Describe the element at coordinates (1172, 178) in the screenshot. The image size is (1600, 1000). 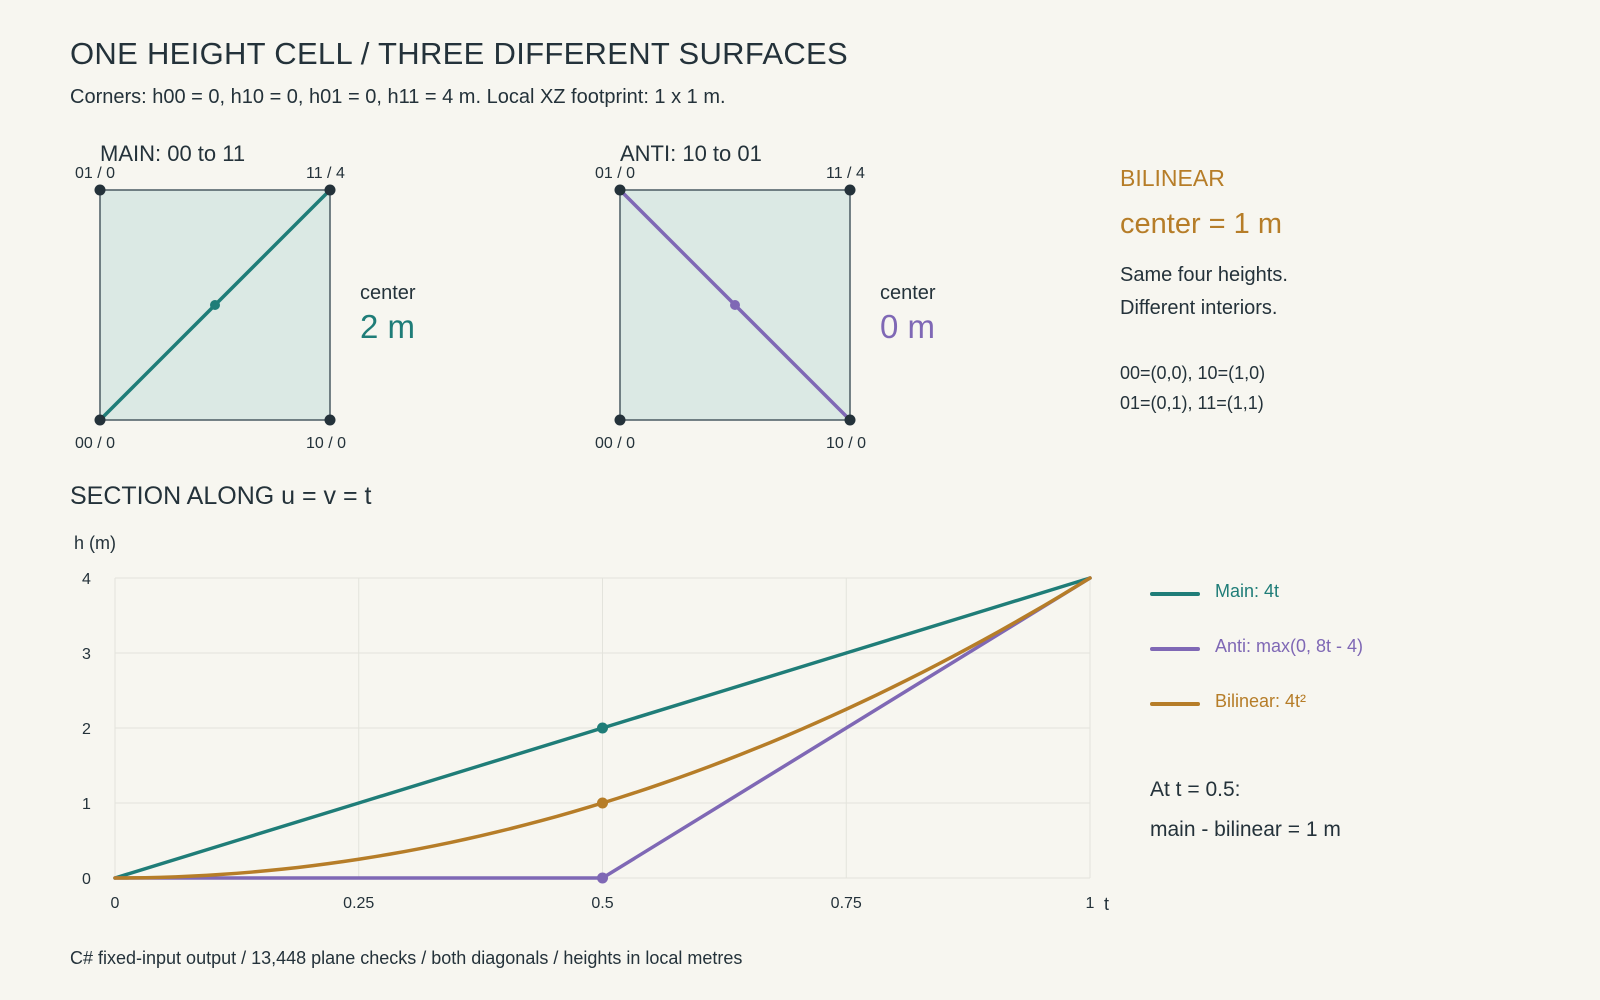
I see `bilinear-heading: BILINEAR` at that location.